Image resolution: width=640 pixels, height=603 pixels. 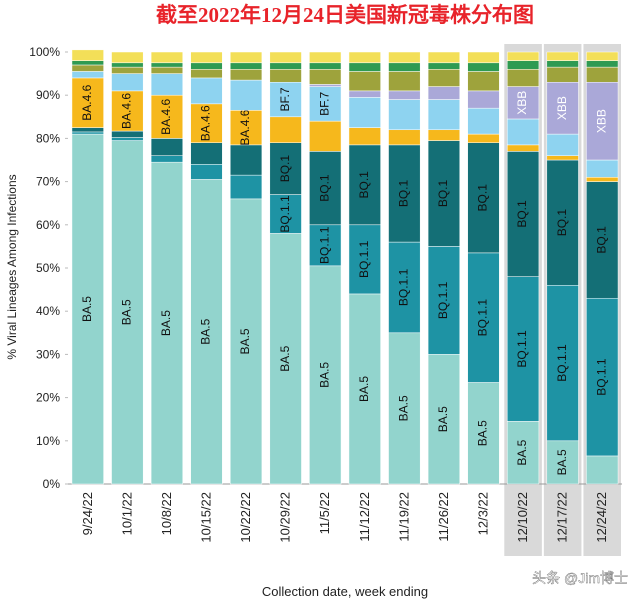 What do you see at coordinates (522, 517) in the screenshot?
I see `x-tick-label: 12/10/22` at bounding box center [522, 517].